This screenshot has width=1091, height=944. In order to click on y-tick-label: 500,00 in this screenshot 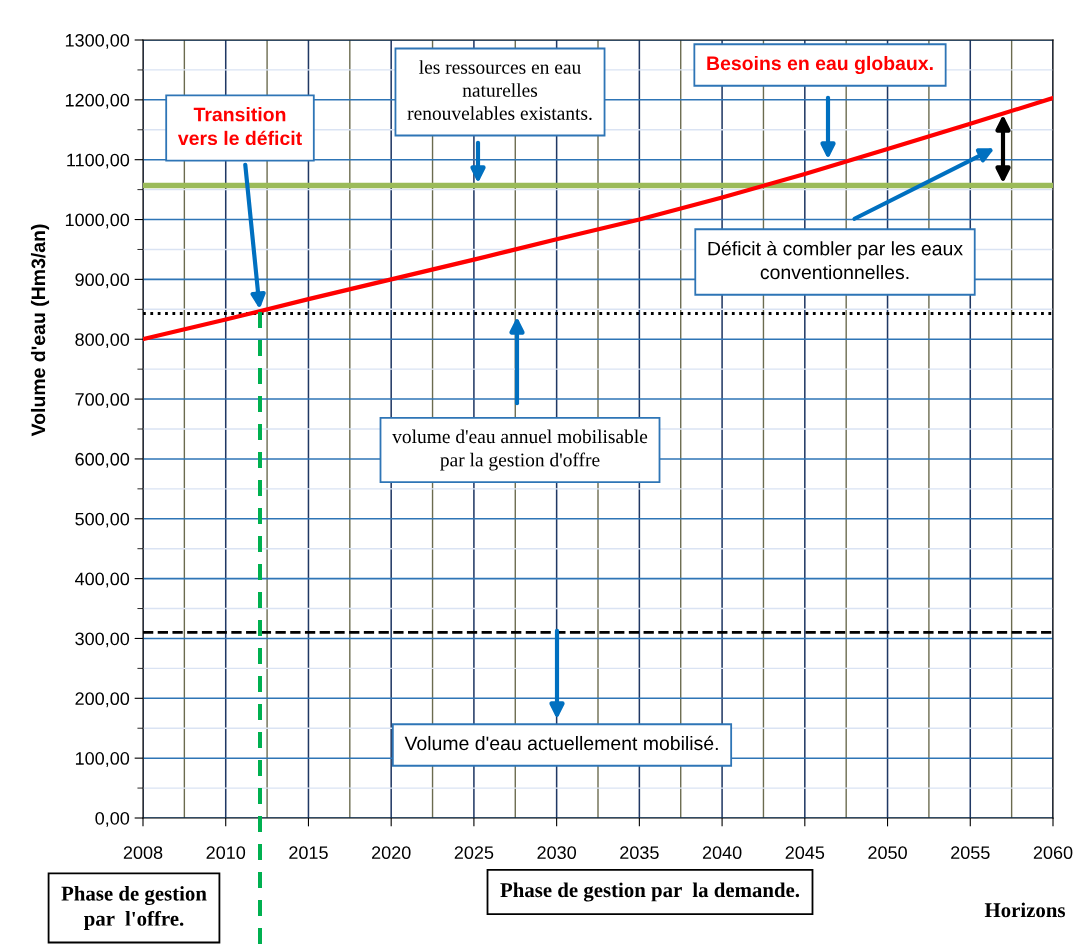, I will do `click(102, 520)`.